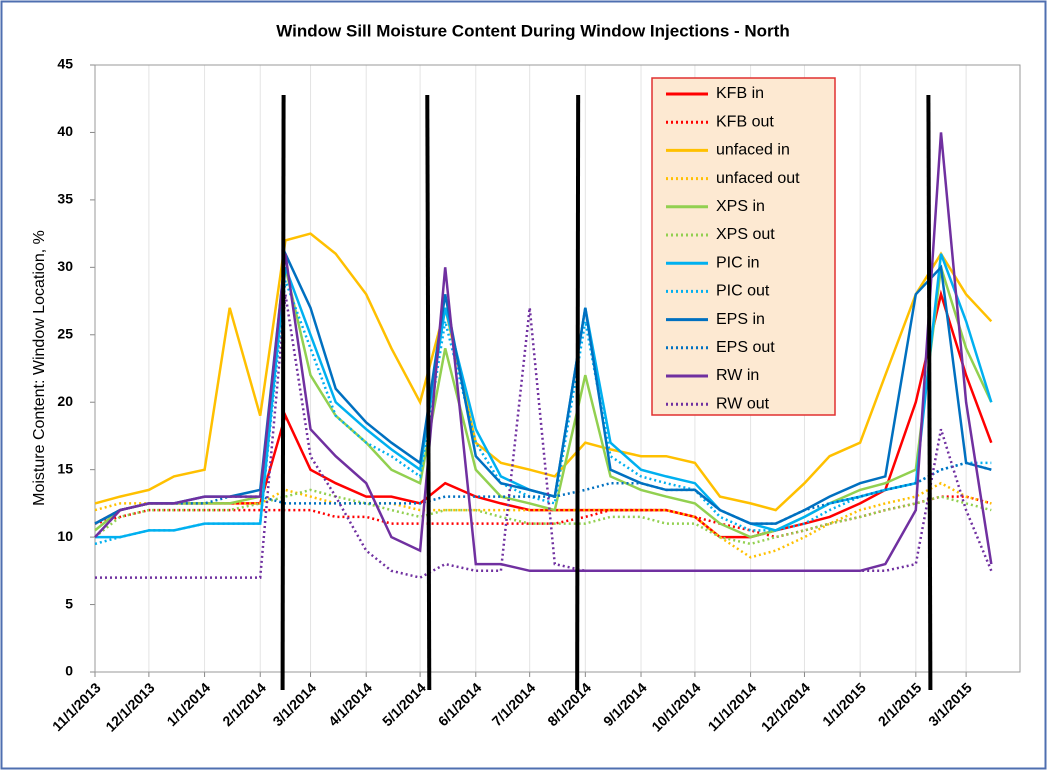  I want to click on legend-box, so click(743, 246).